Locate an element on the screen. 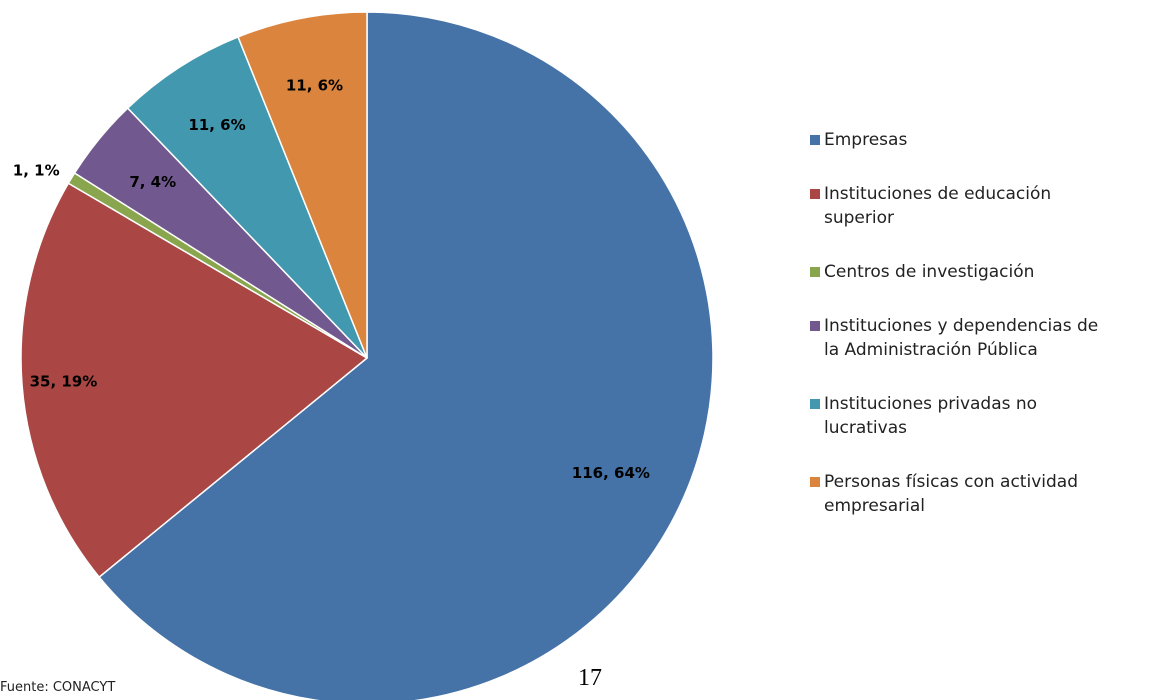 Image resolution: width=1170 pixels, height=700 pixels. legend-item: Instituciones privadas no lucrativas is located at coordinates (990, 416).